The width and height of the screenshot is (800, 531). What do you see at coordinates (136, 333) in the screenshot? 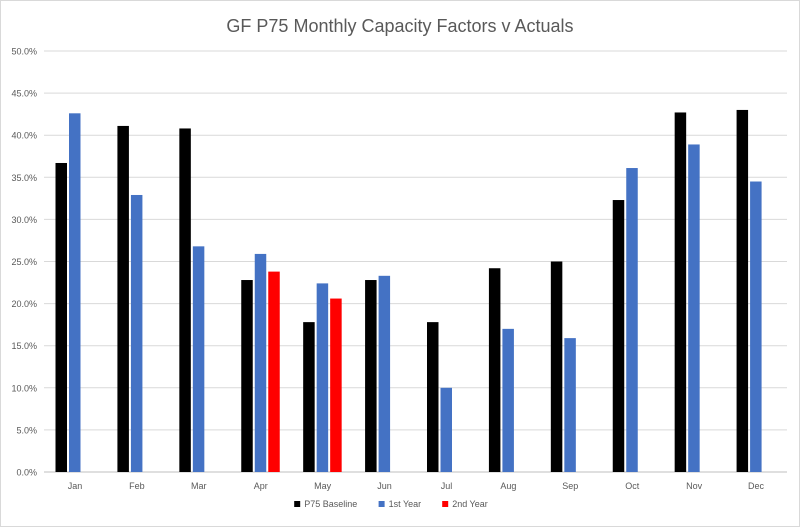
I see `bar-1st-year-feb` at bounding box center [136, 333].